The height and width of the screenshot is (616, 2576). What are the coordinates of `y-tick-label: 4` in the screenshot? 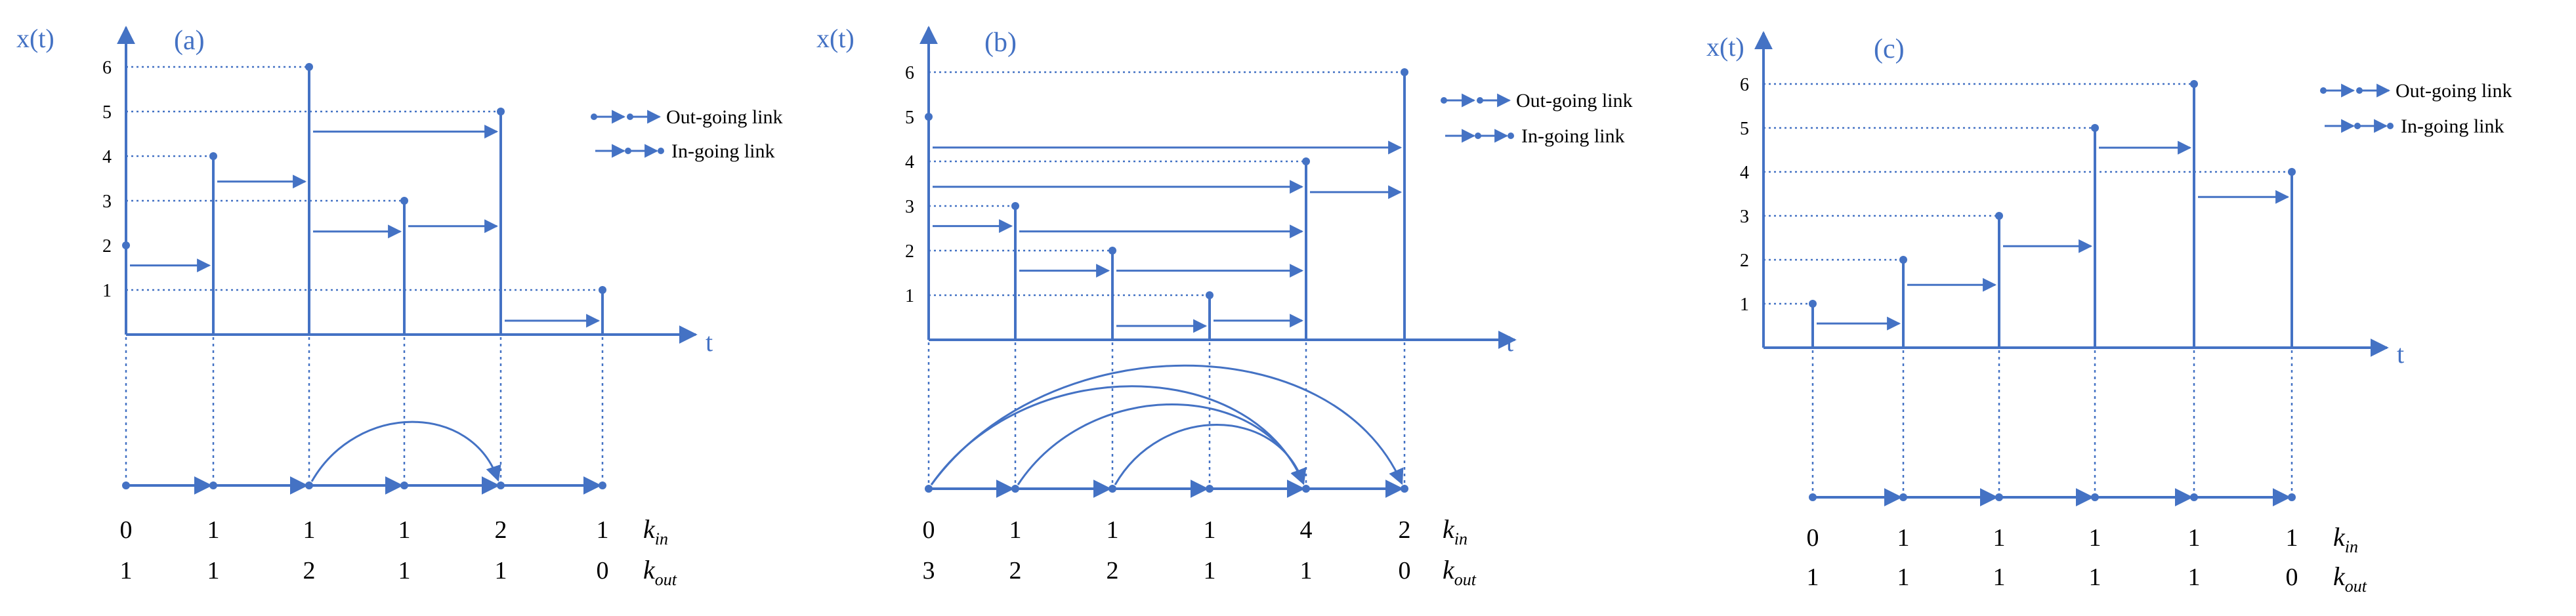 It's located at (1744, 173).